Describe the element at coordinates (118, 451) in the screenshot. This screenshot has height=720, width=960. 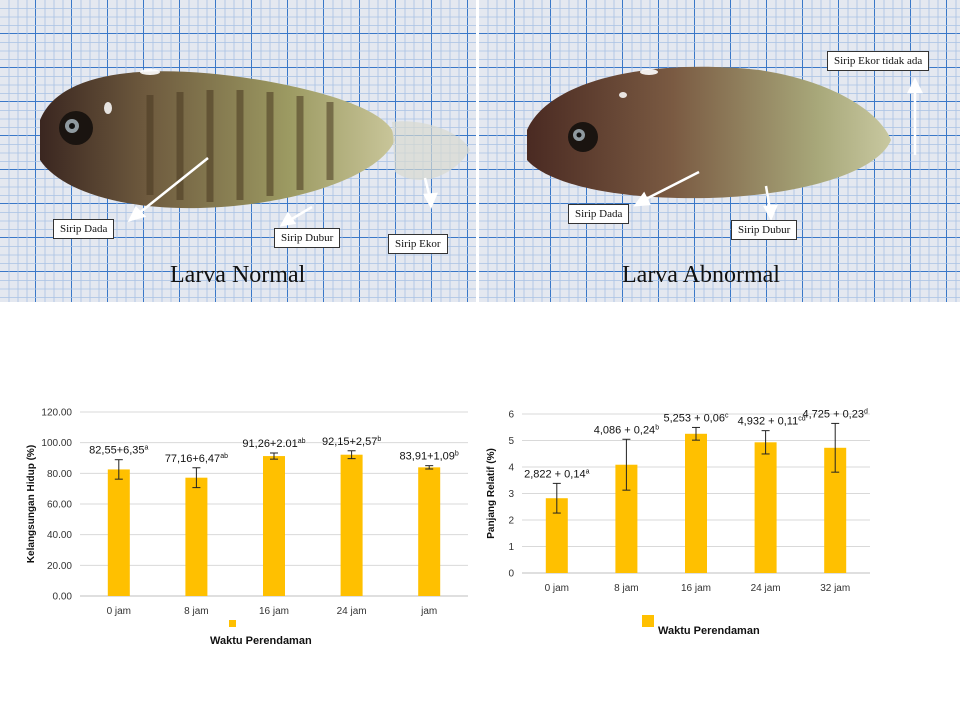
I see `data-label: 82,55+6,35a` at that location.